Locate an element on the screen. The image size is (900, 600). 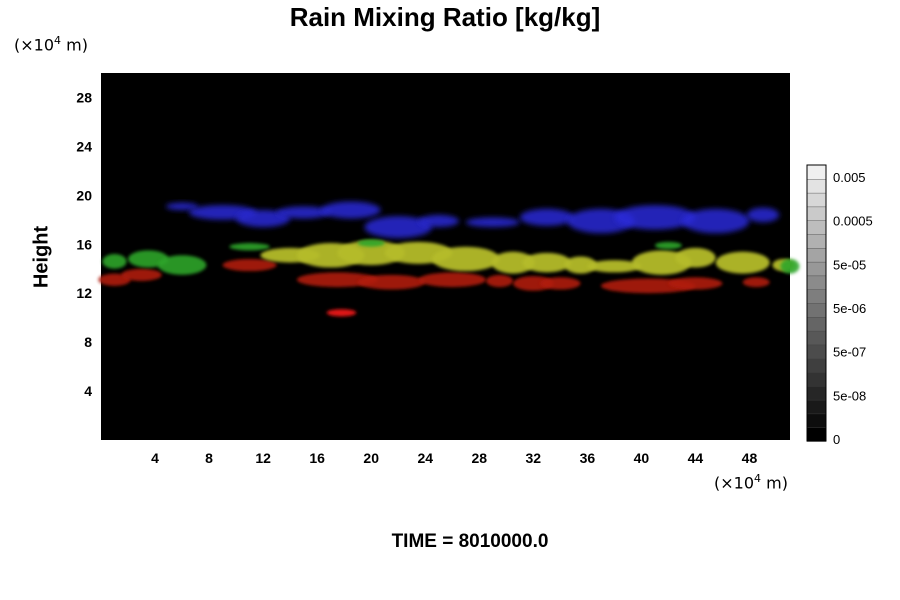
y-tick-label: 28 is located at coordinates (84, 97).